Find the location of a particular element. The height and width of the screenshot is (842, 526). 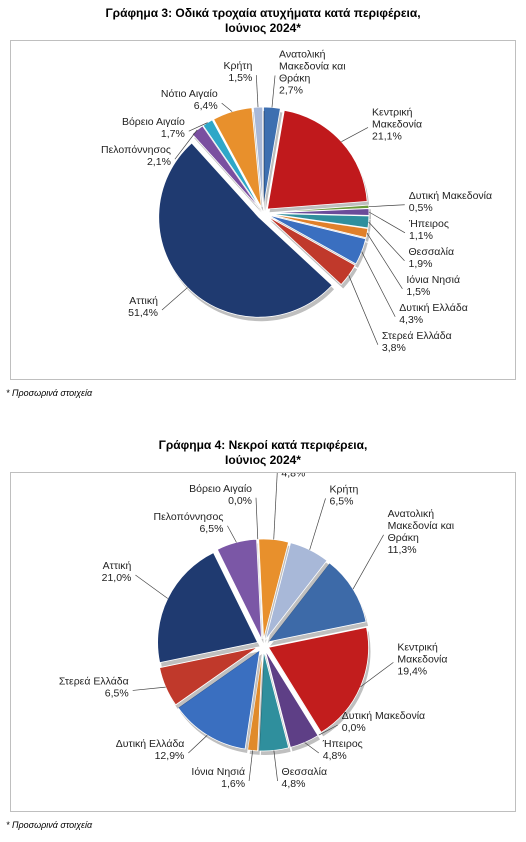

value-label: 0,5% is located at coordinates (421, 208).